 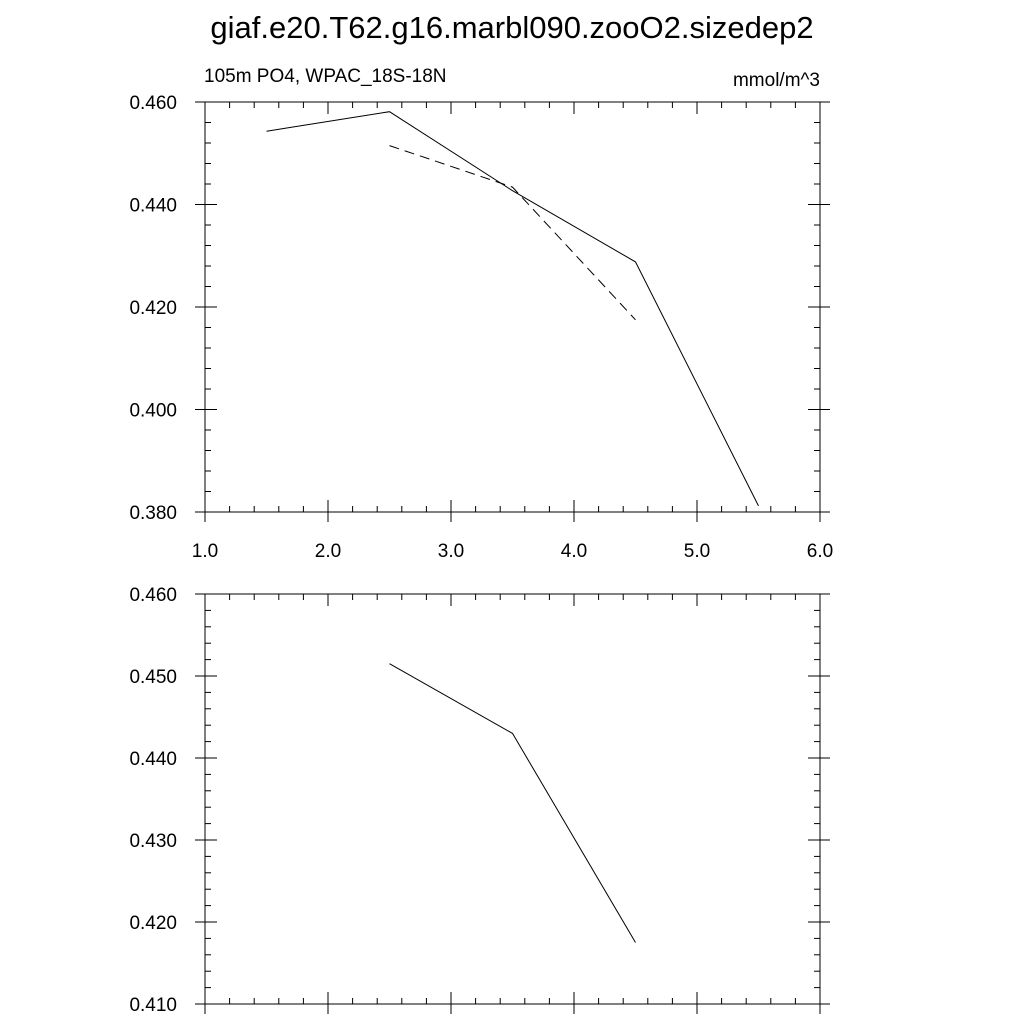 What do you see at coordinates (511, 27) in the screenshot?
I see `chart-title: giaf.e20.T62.g16.marbl090.zooO2.sizedep2` at bounding box center [511, 27].